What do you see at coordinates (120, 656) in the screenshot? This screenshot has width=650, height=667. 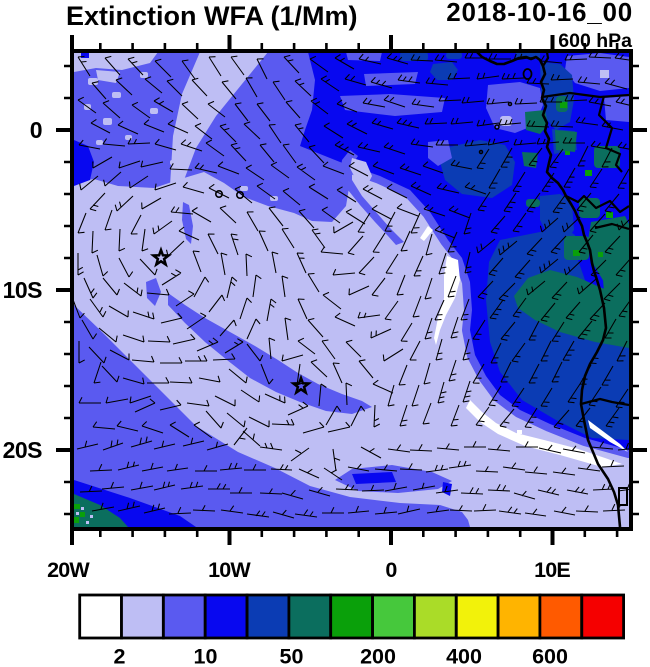 I see `svg-text: 2` at bounding box center [120, 656].